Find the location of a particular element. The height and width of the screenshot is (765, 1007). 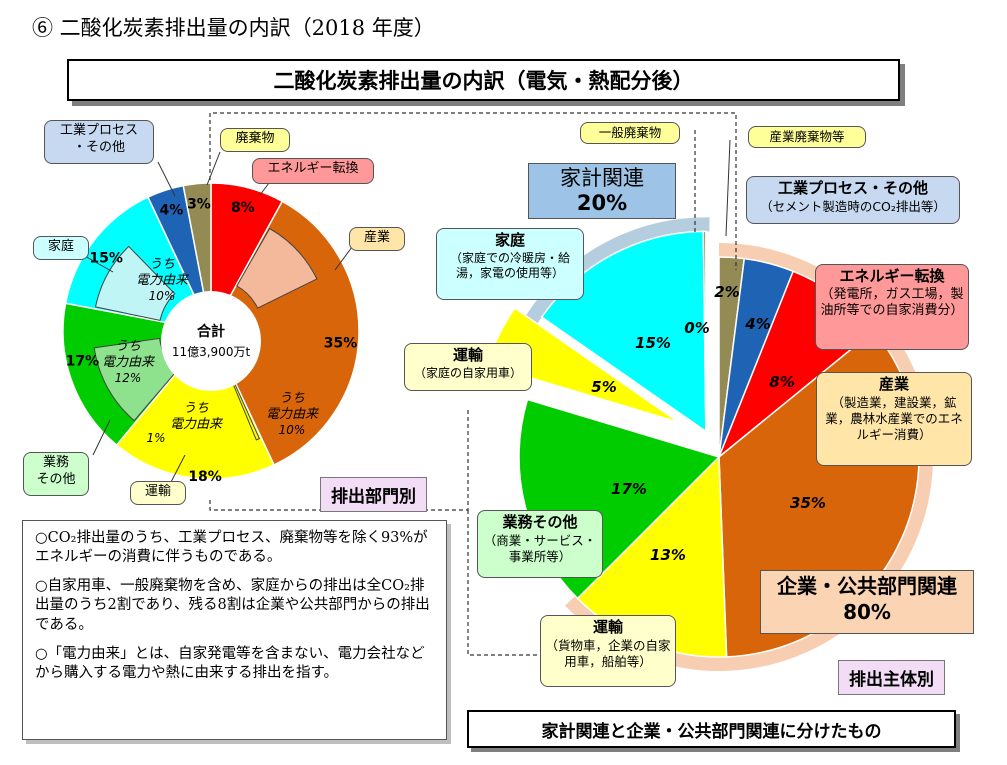

right-slice-label-5: 5% is located at coordinates (603, 387).